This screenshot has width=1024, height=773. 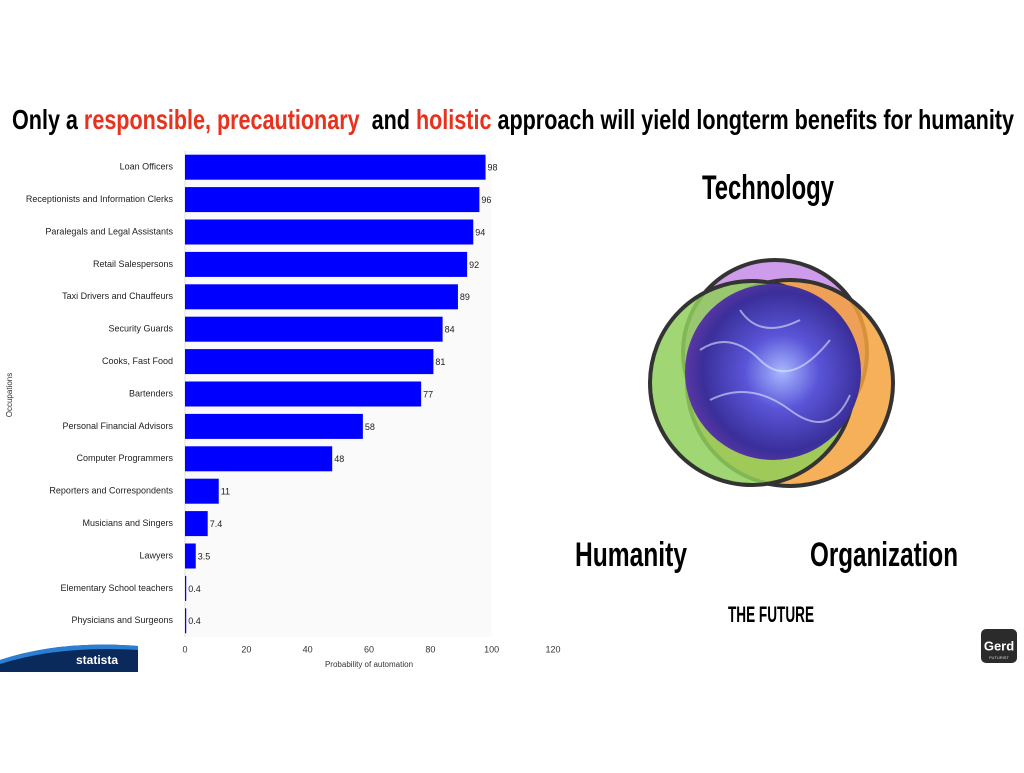 I want to click on venn-label-left: Humanity, so click(x=631, y=555).